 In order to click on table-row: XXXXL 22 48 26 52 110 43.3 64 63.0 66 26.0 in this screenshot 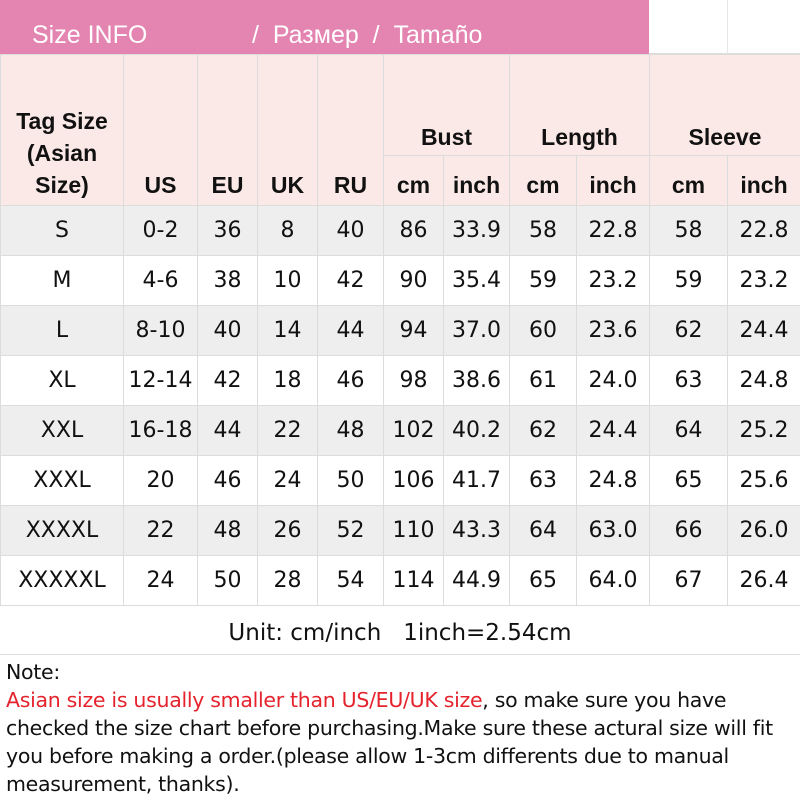, I will do `click(400, 530)`.